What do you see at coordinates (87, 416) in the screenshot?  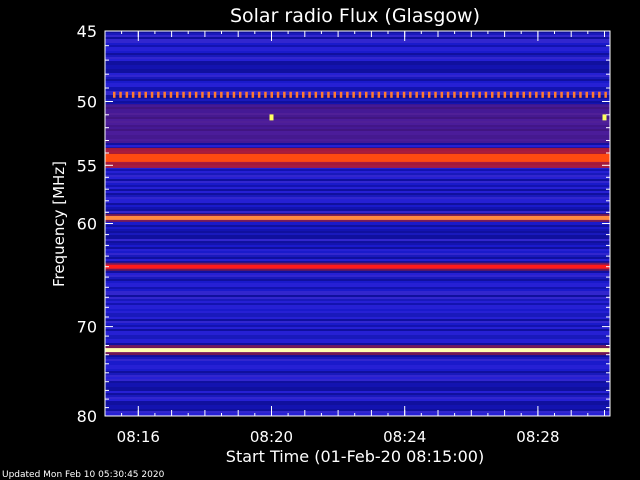 I see `y-tick-label: 80` at bounding box center [87, 416].